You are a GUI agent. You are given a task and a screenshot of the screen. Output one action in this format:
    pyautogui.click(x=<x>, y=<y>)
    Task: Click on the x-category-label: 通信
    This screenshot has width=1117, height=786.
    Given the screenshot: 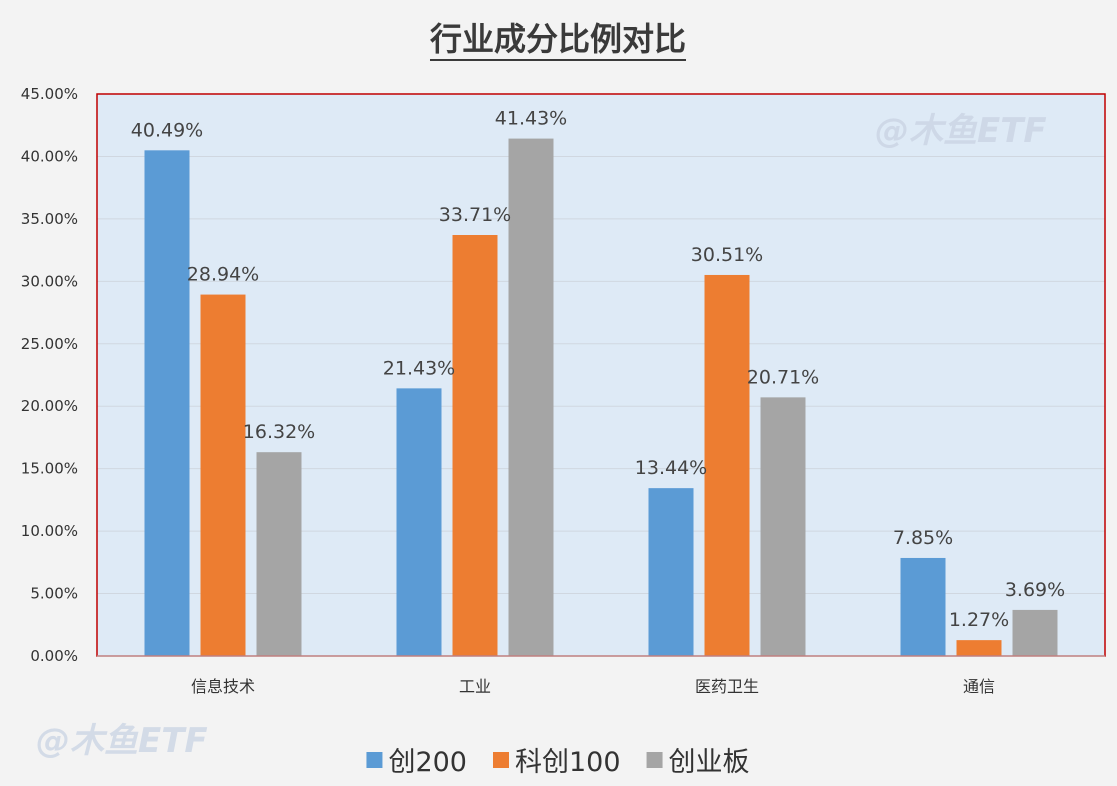 What is the action you would take?
    pyautogui.click(x=979, y=686)
    